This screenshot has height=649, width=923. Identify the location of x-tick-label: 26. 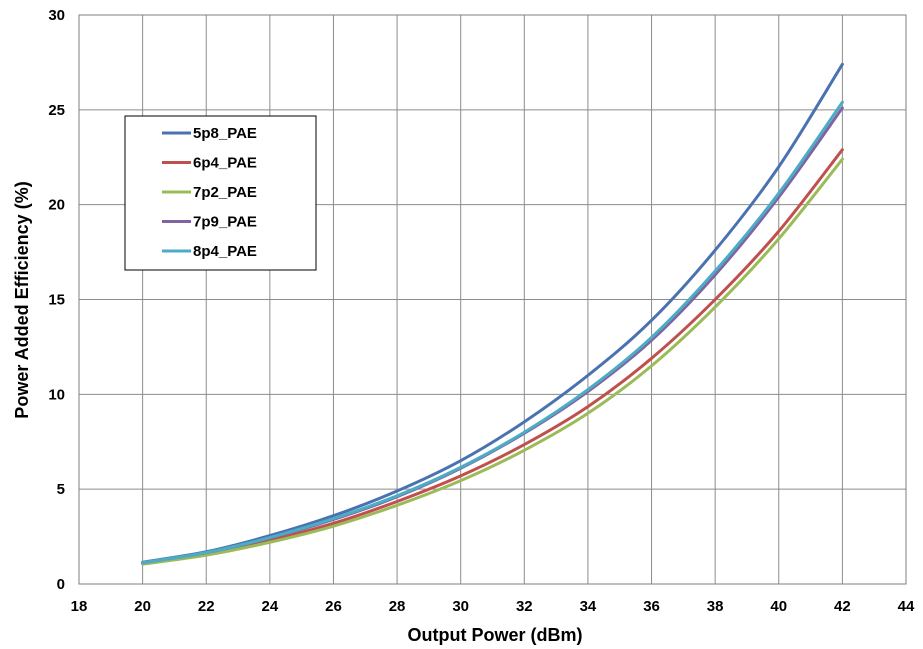
(333, 606).